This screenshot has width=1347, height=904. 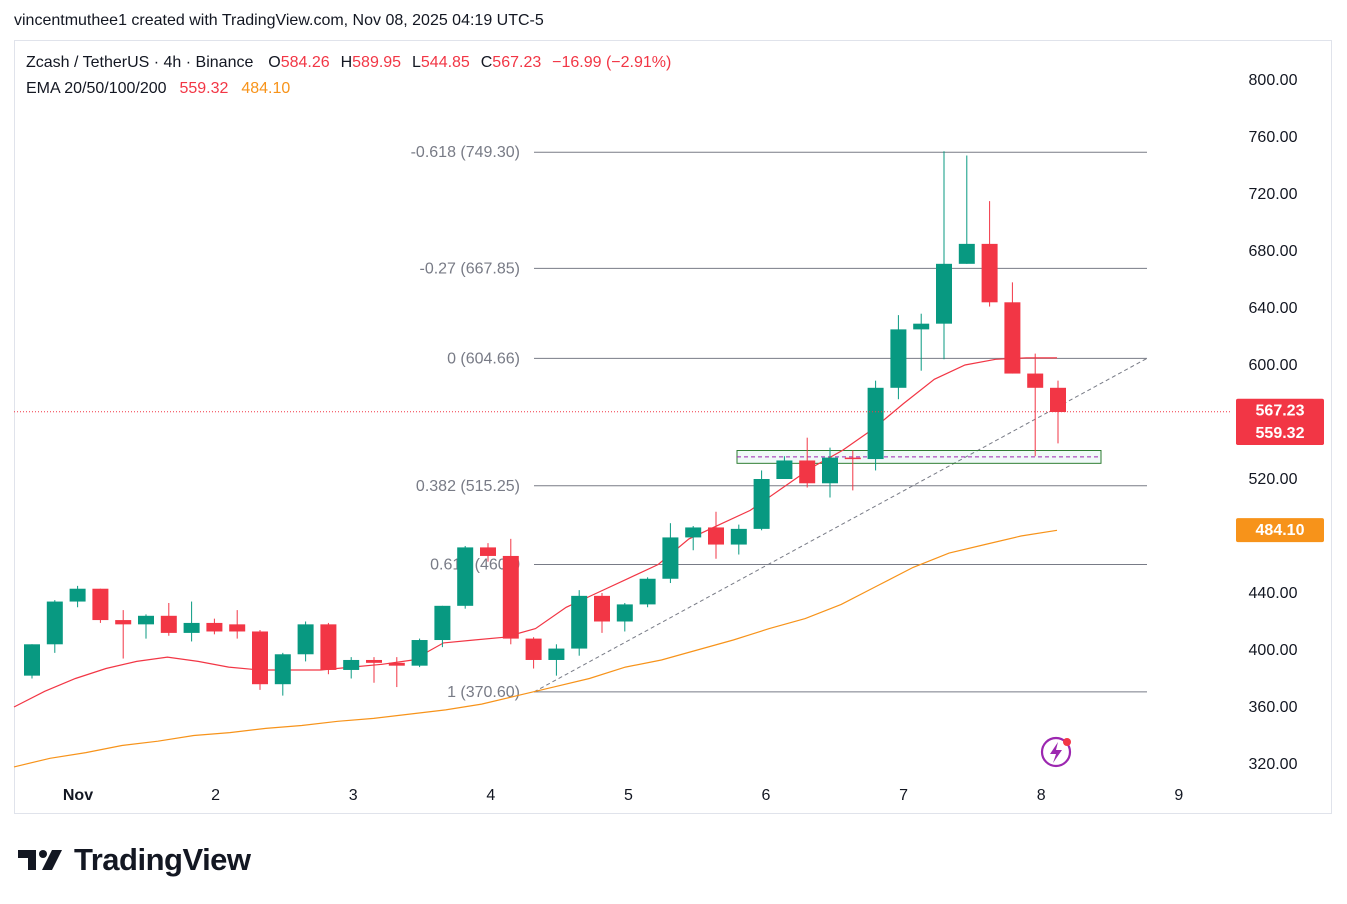 What do you see at coordinates (465, 152) in the screenshot?
I see `fib-label-0: -0.618 (749.30)` at bounding box center [465, 152].